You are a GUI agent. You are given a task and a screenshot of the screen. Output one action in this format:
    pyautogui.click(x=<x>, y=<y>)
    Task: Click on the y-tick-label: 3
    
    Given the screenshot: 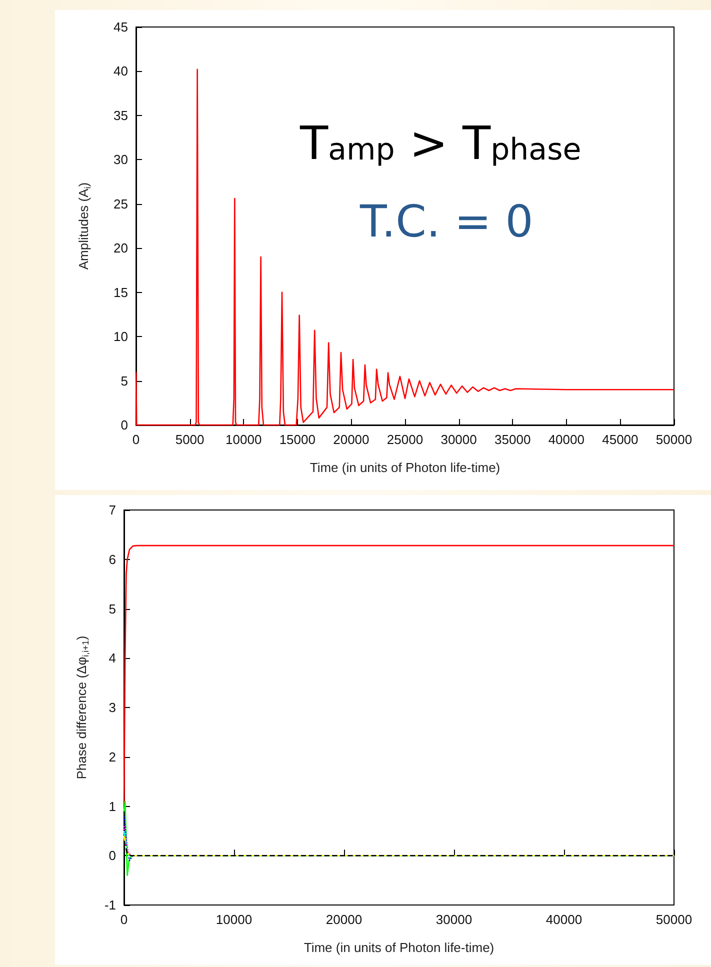 What is the action you would take?
    pyautogui.click(x=112, y=707)
    